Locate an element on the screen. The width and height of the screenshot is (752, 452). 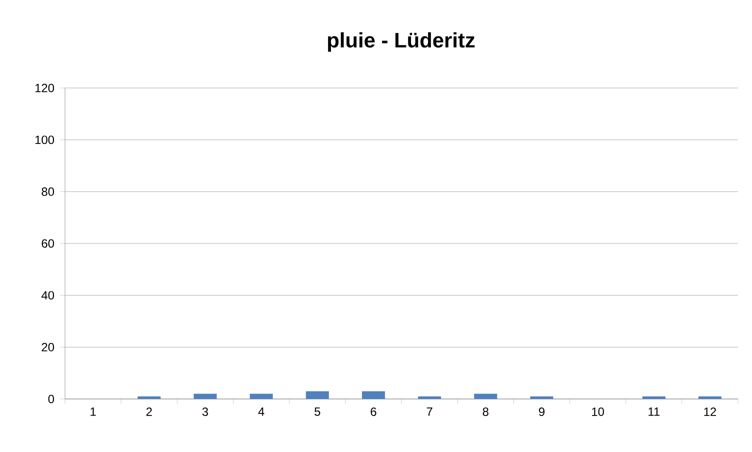
x-tick-label: 3 is located at coordinates (205, 412).